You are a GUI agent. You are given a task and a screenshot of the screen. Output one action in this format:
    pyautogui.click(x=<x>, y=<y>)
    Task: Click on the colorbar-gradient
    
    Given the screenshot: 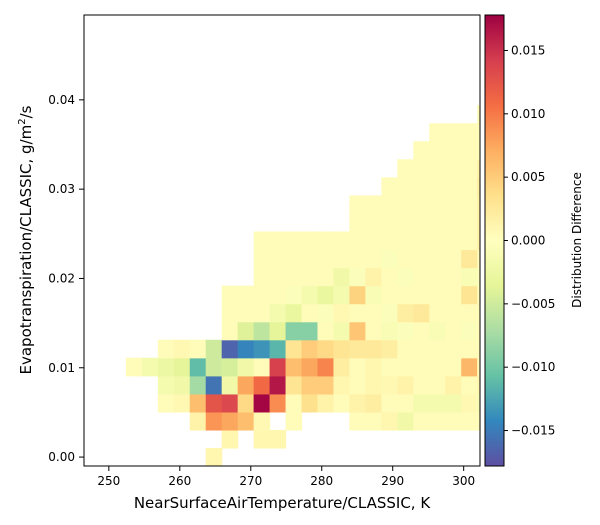 What is the action you would take?
    pyautogui.click(x=494, y=240)
    